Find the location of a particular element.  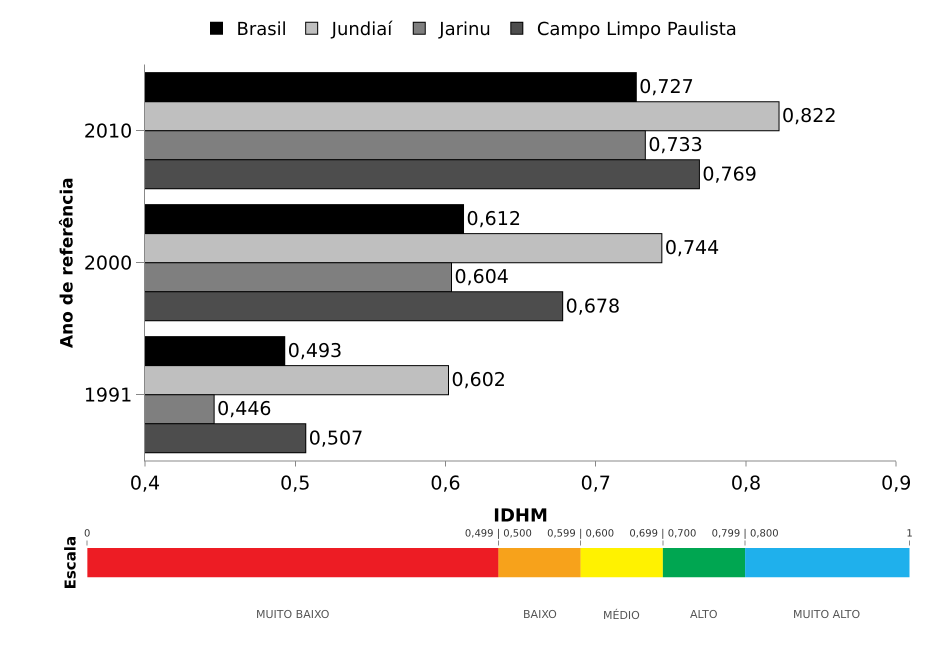

data-label: 0,507 is located at coordinates (336, 438).